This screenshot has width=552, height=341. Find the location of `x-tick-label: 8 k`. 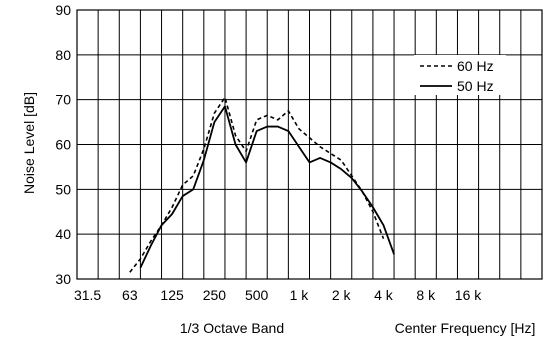

x-tick-label: 8 k is located at coordinates (426, 295).